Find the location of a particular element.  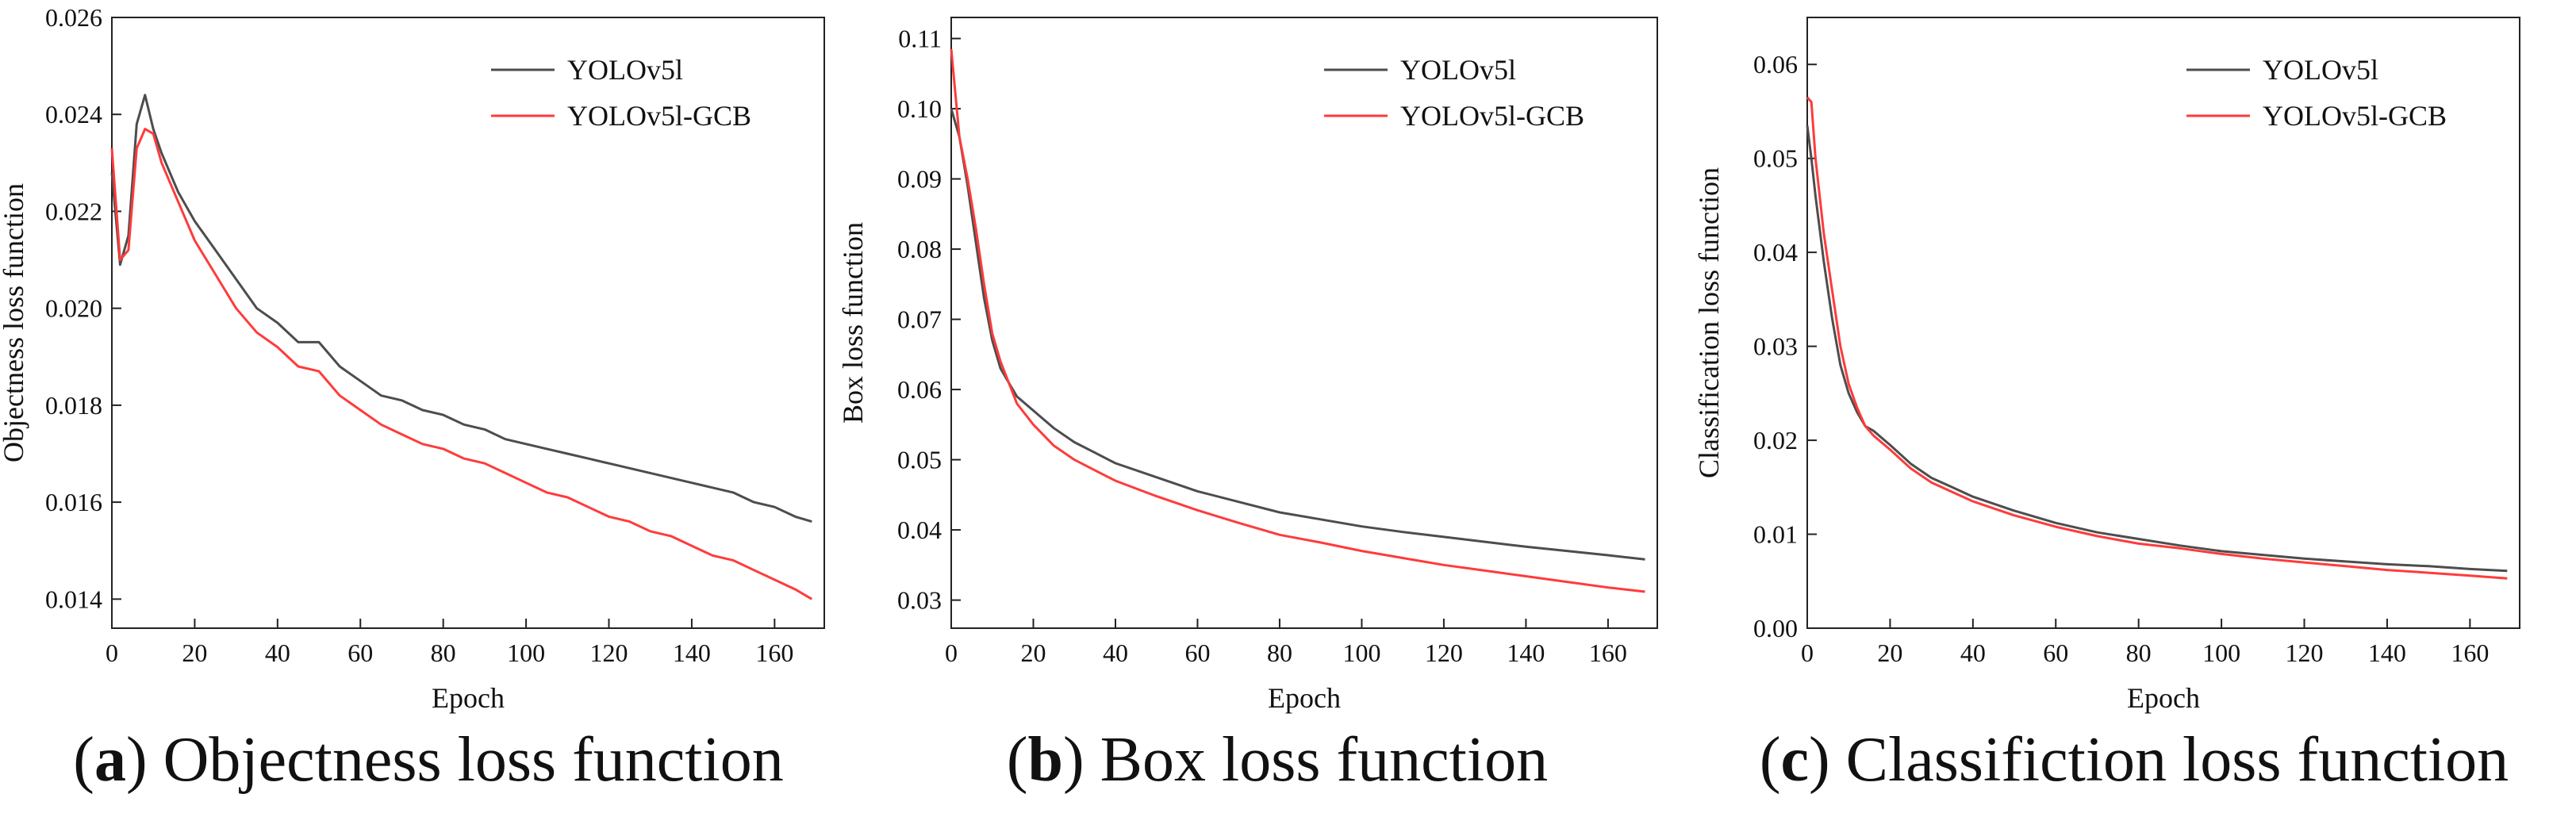

y-tick-label: 0.018 is located at coordinates (73, 405).